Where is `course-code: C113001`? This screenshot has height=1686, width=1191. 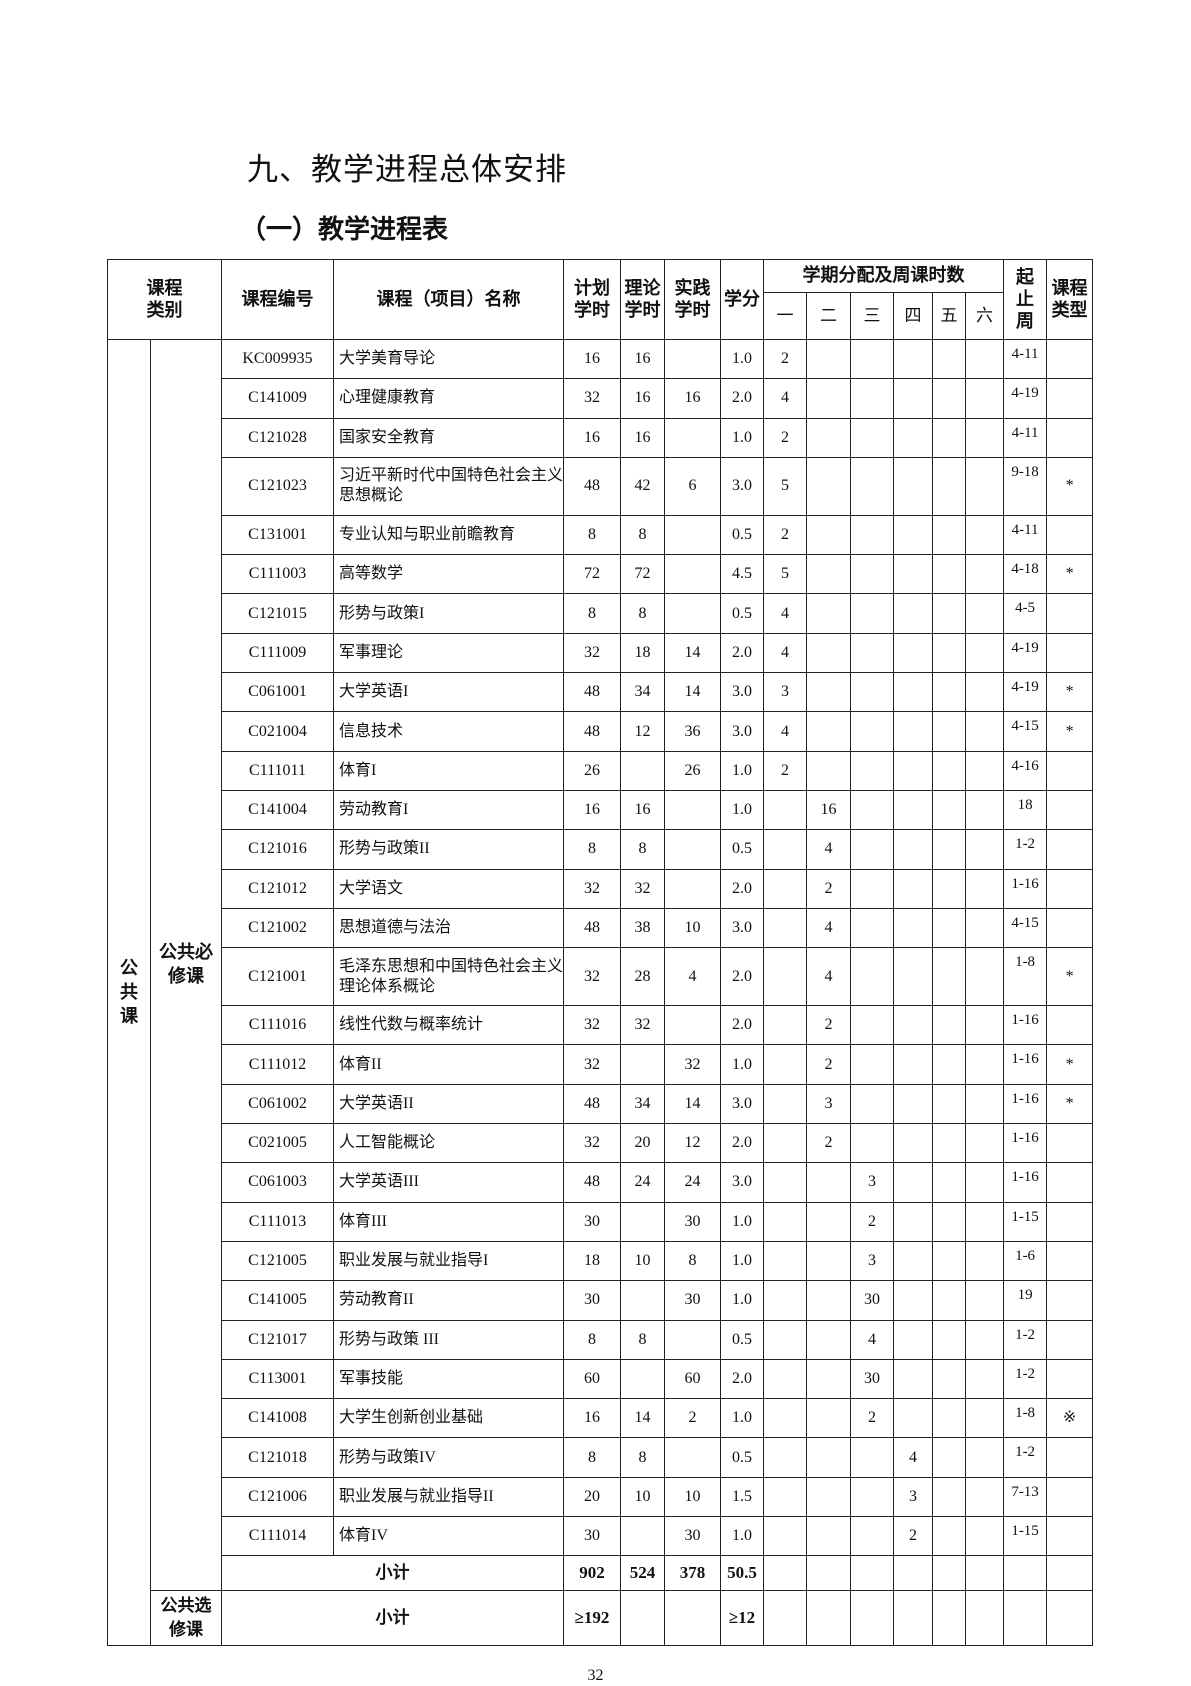 course-code: C113001 is located at coordinates (277, 1379).